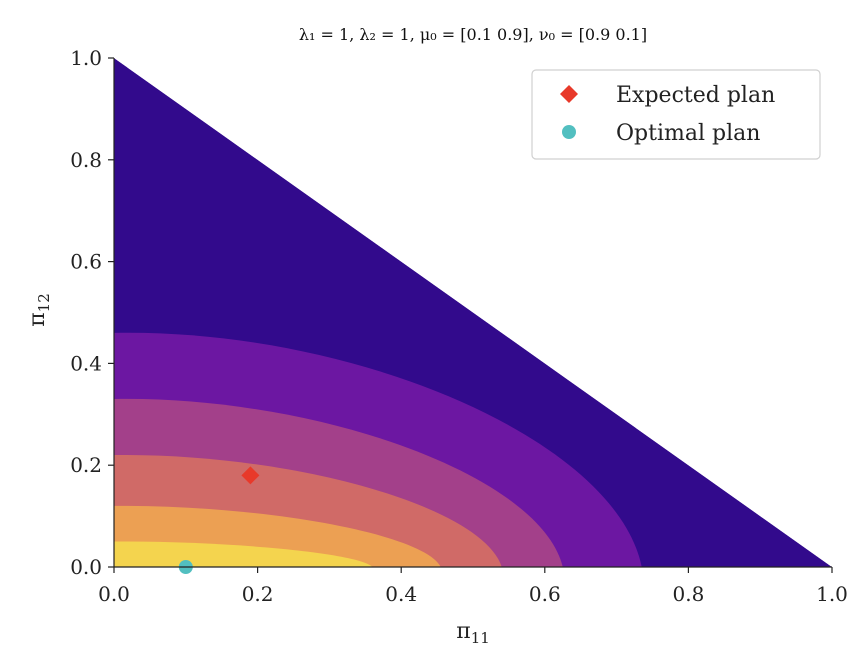 This screenshot has height=650, width=862. I want to click on legend-box, so click(676, 114).